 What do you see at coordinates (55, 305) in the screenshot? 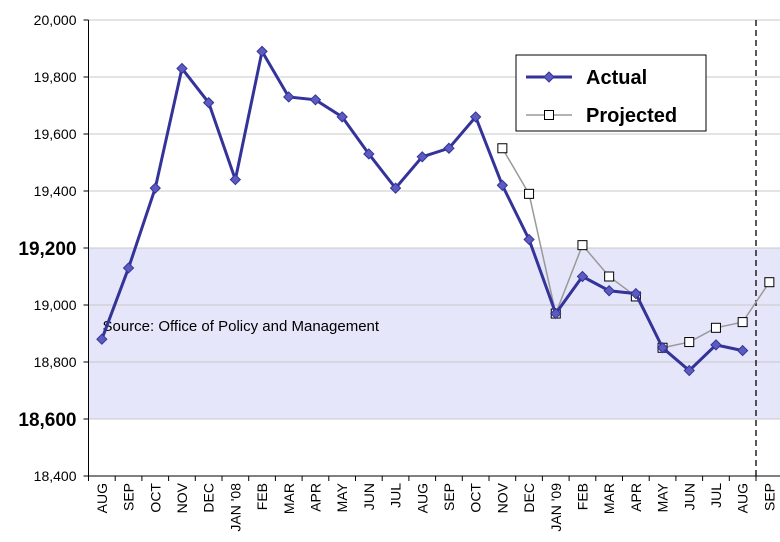
I see `y-tick-label: 19,000` at bounding box center [55, 305].